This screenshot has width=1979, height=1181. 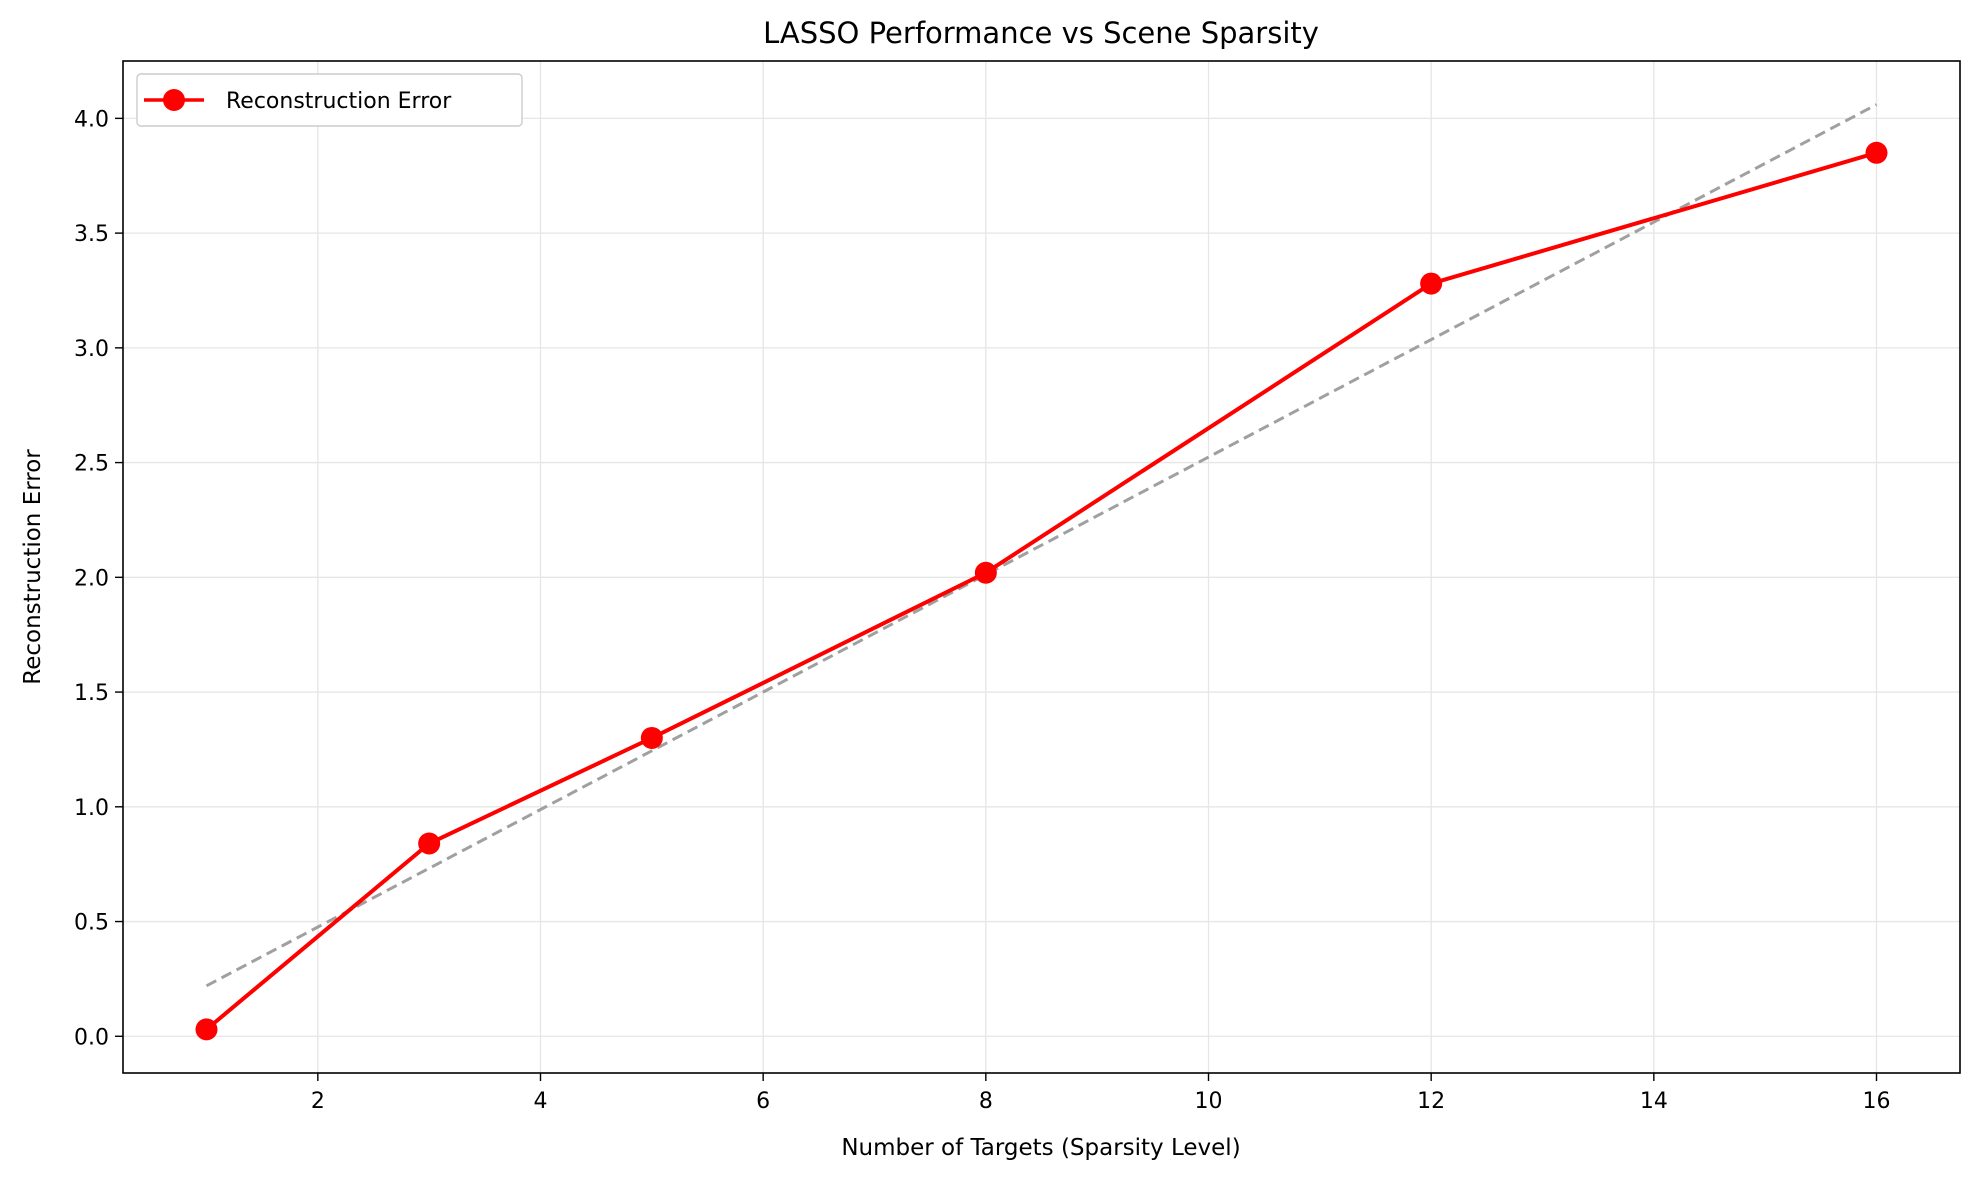 What do you see at coordinates (1040, 1148) in the screenshot?
I see `x-axis-label: Number of Targets (Sparsity Level)` at bounding box center [1040, 1148].